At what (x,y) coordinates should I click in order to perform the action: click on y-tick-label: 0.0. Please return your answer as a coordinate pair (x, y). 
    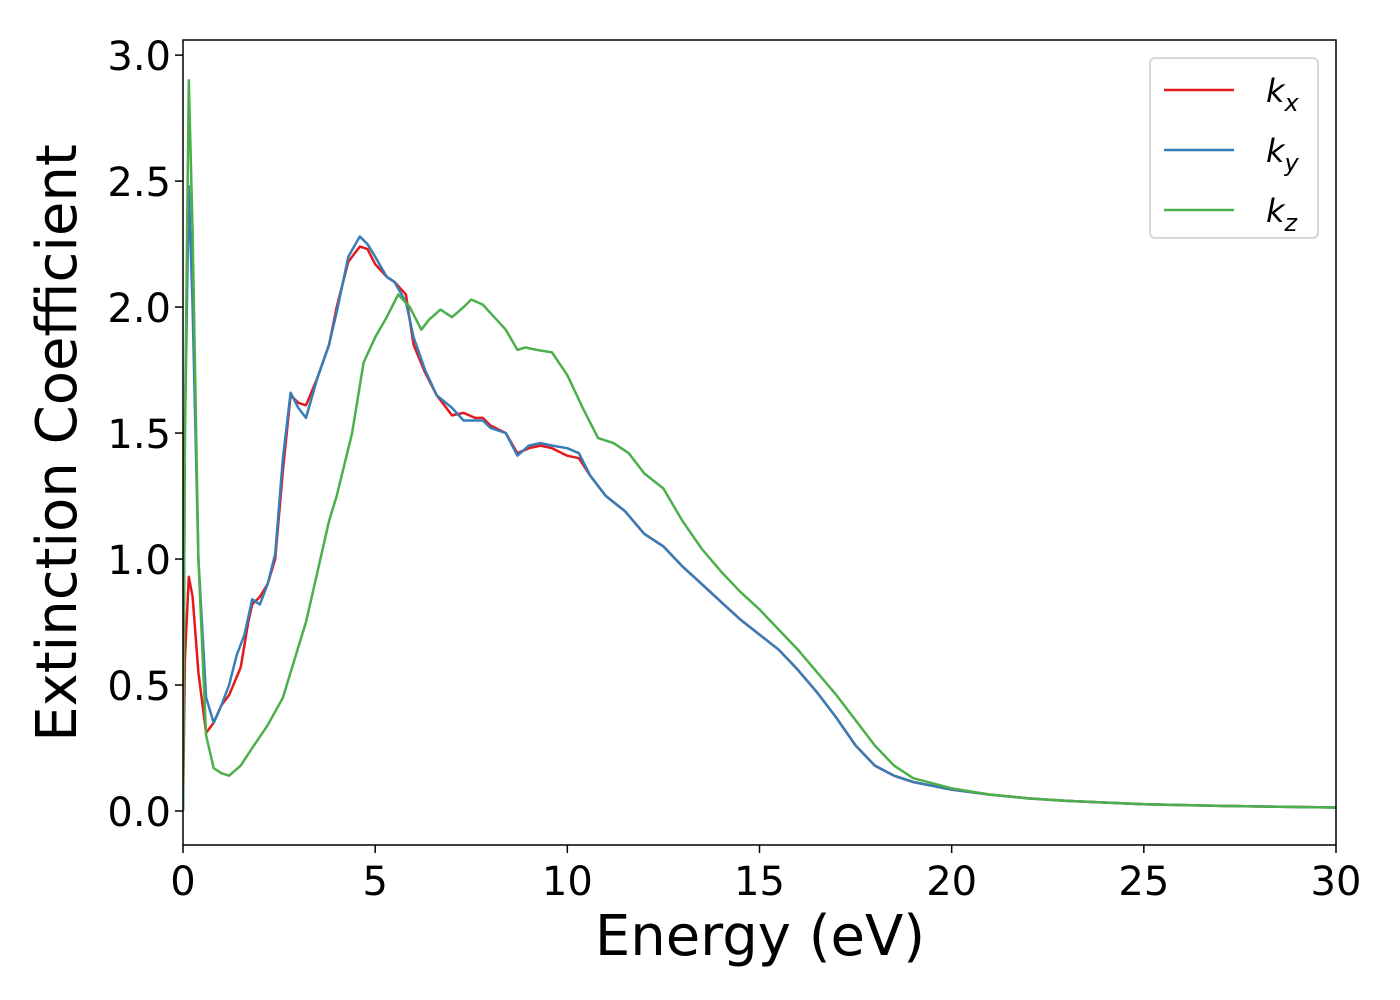
    Looking at the image, I should click on (139, 813).